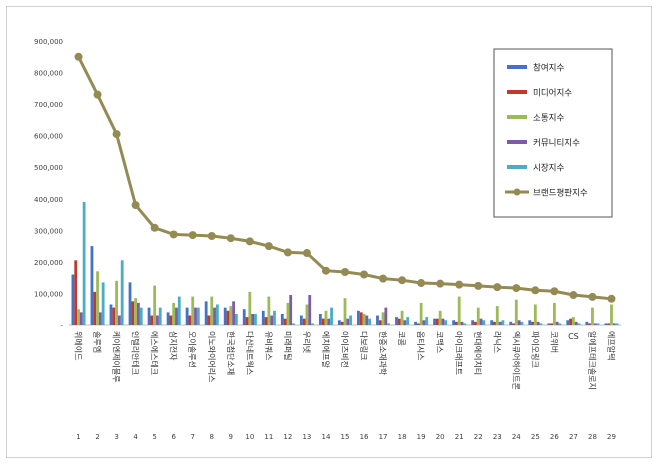 This screenshot has width=660, height=465. I want to click on x-tick-label: 삼지전자, so click(174, 346).